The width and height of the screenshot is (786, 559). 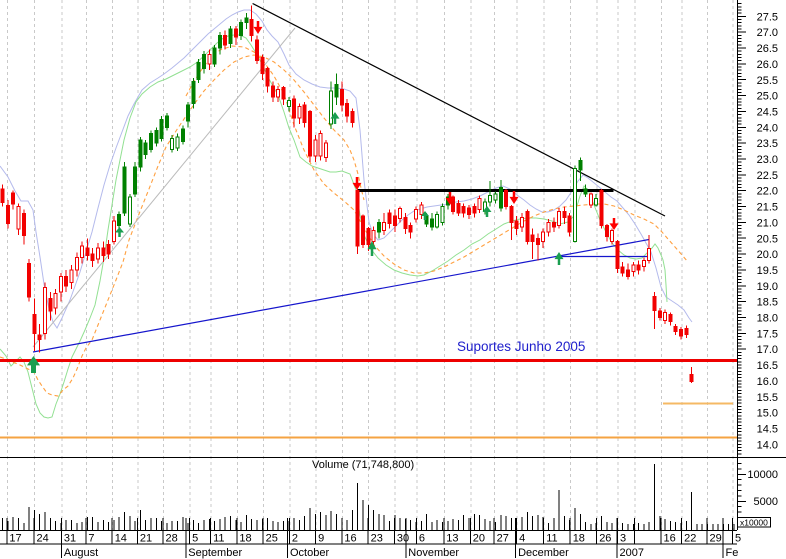 I want to click on svg-text: 28, so click(x=172, y=539).